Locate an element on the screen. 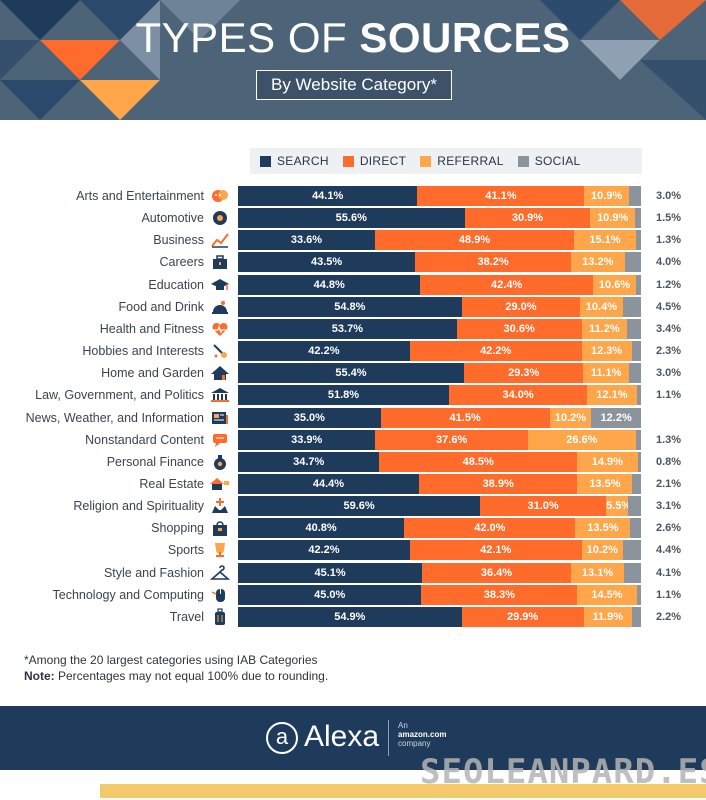 This screenshot has height=800, width=706. category-label: Nonstandard Content is located at coordinates (144, 439).